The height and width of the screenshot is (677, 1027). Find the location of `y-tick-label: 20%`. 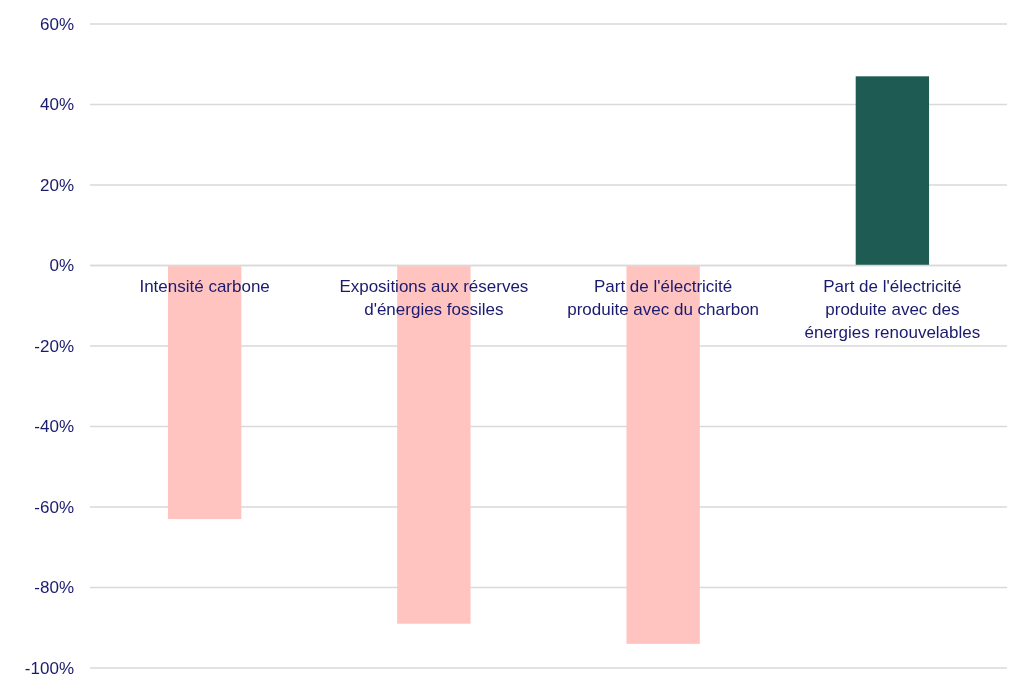

y-tick-label: 20% is located at coordinates (56, 185).